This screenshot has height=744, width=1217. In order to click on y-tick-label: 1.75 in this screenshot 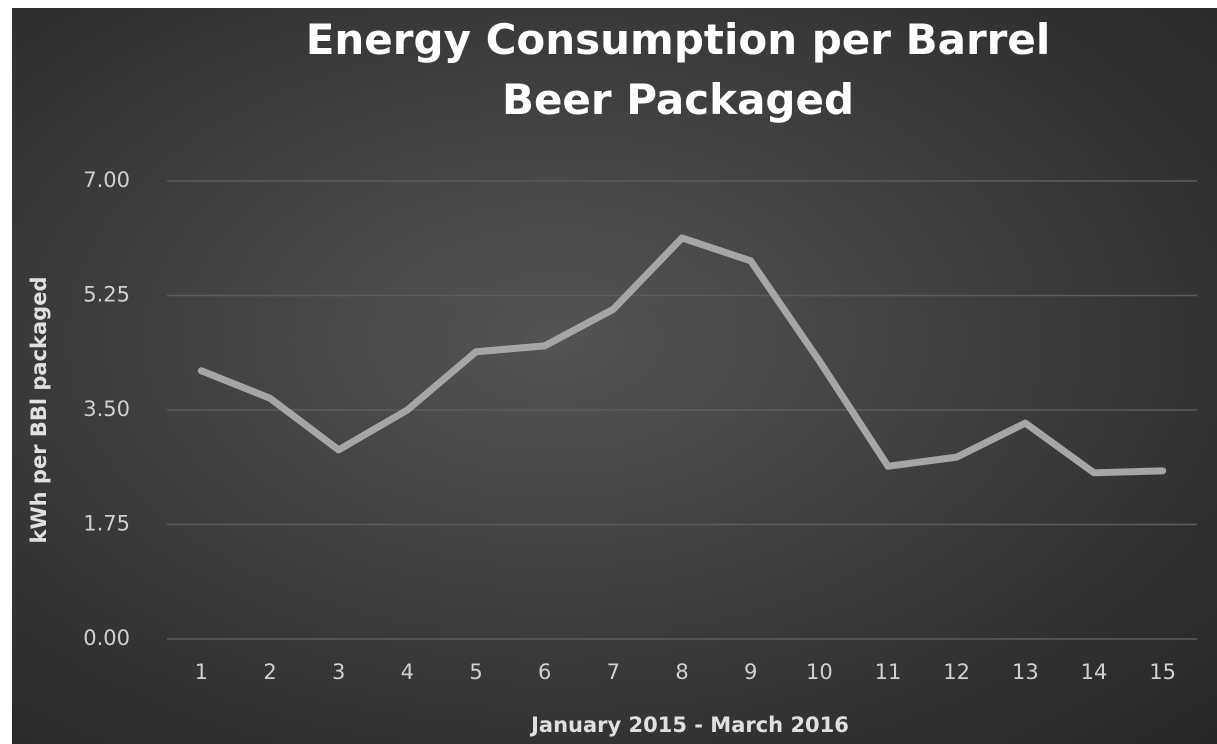, I will do `click(106, 524)`.